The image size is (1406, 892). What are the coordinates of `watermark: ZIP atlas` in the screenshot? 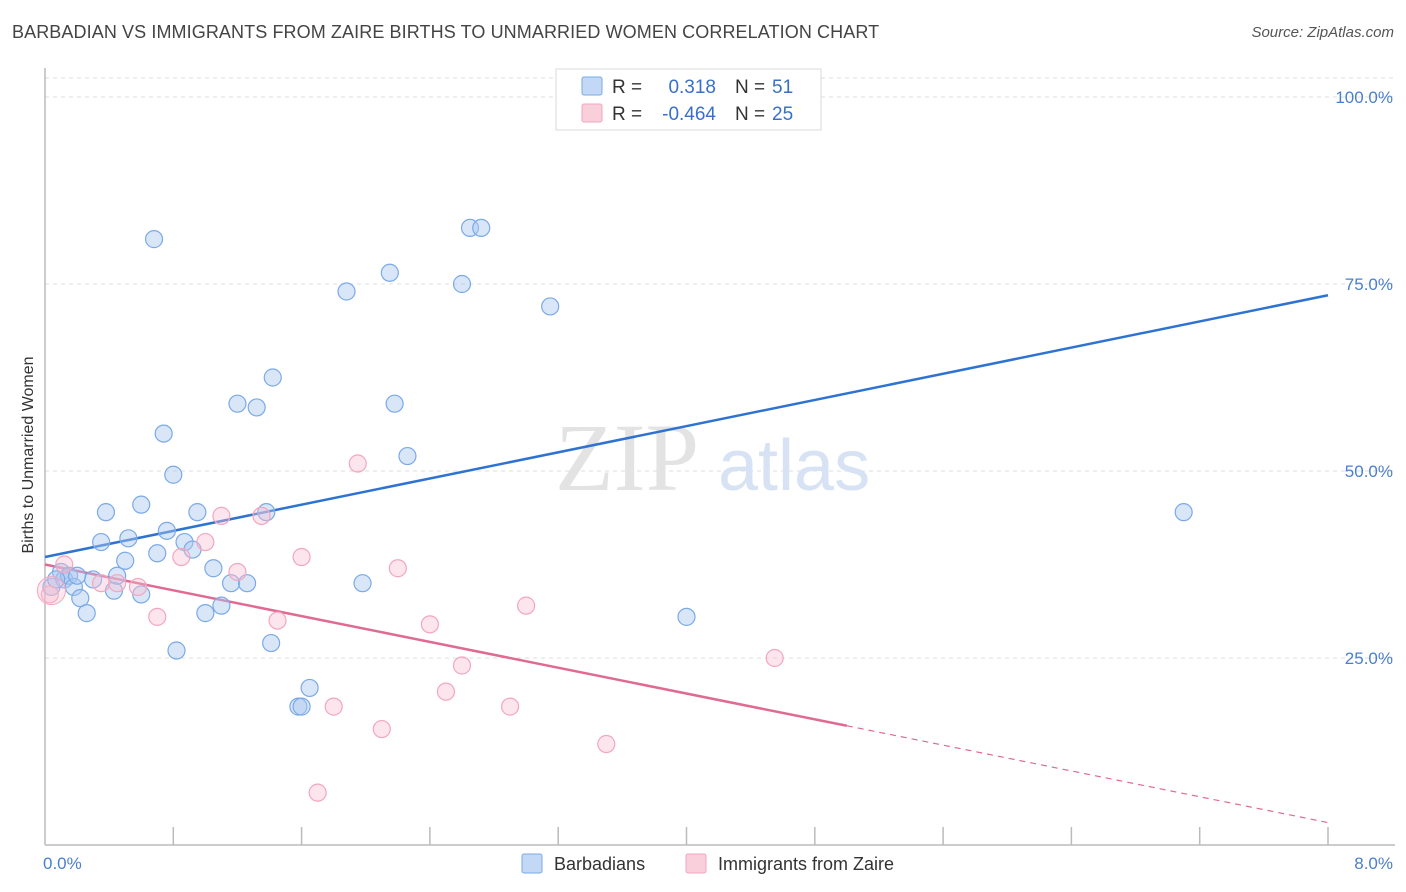 It's located at (712, 457).